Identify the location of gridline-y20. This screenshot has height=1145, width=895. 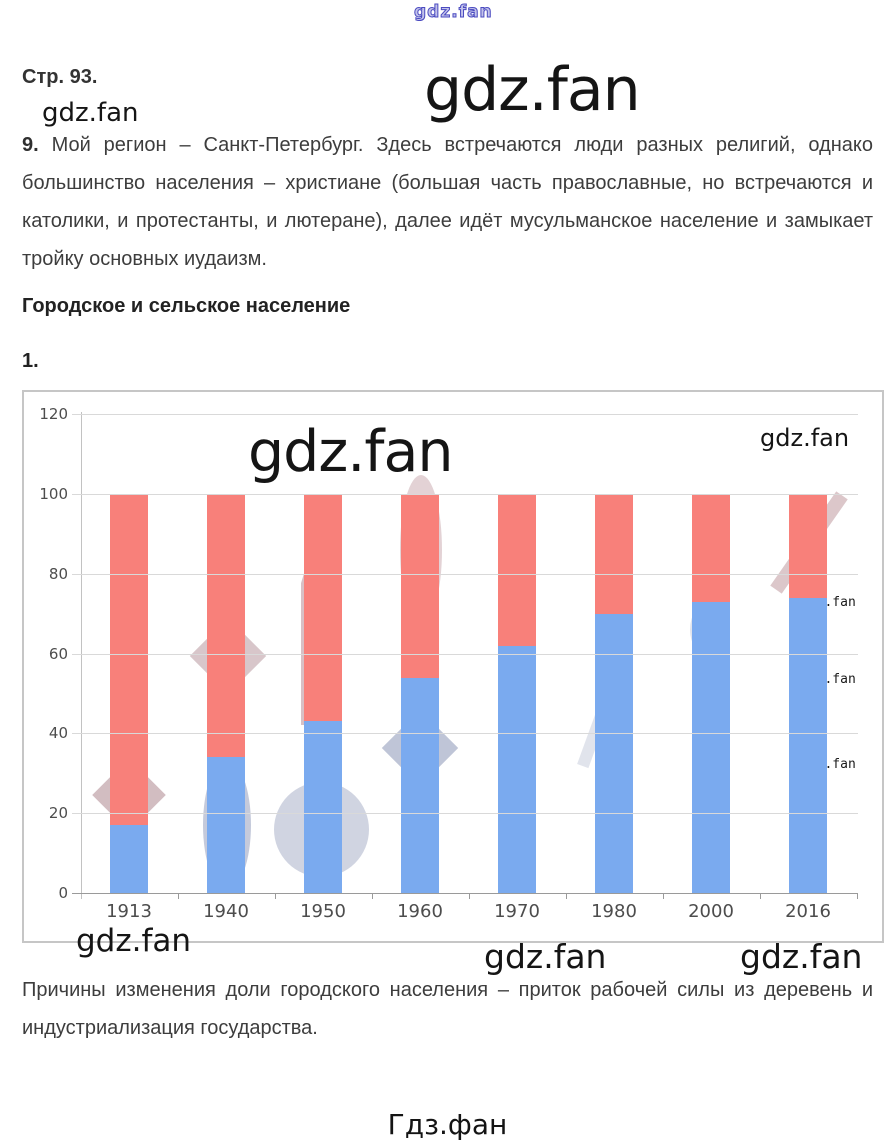
(465, 814).